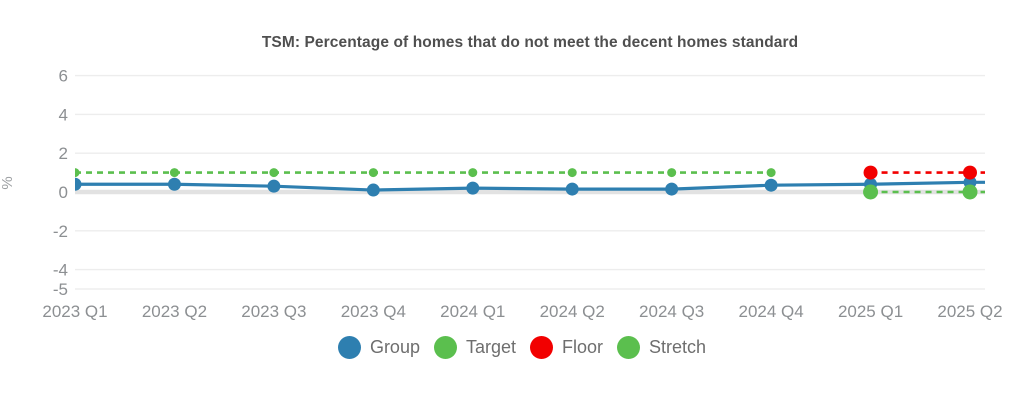  Describe the element at coordinates (969, 311) in the screenshot. I see `x-tick-label: 2025 Q2` at that location.